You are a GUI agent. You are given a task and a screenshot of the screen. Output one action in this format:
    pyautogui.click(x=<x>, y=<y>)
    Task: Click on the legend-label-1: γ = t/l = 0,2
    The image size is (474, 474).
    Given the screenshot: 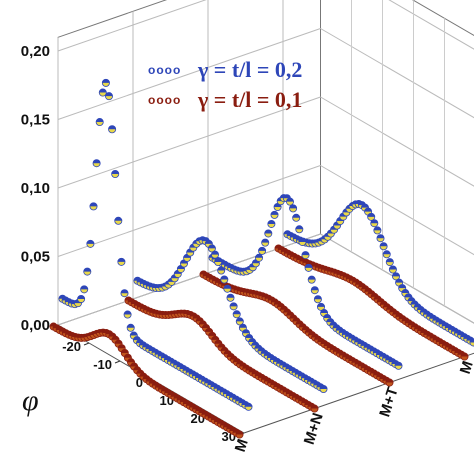 What is the action you would take?
    pyautogui.click(x=249, y=69)
    